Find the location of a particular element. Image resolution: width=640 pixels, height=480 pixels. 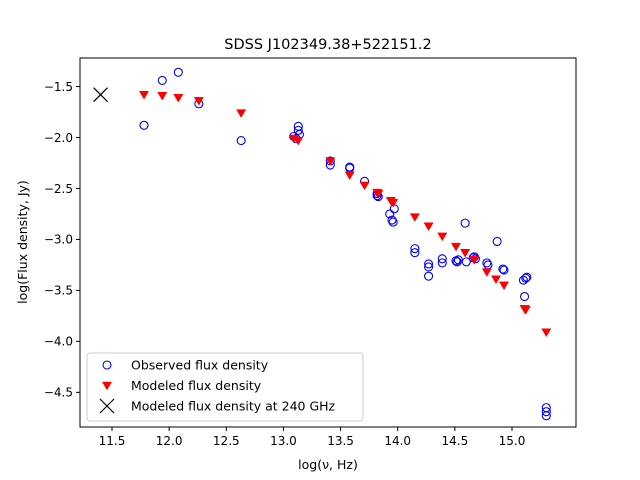

legend-frame is located at coordinates (225, 387).